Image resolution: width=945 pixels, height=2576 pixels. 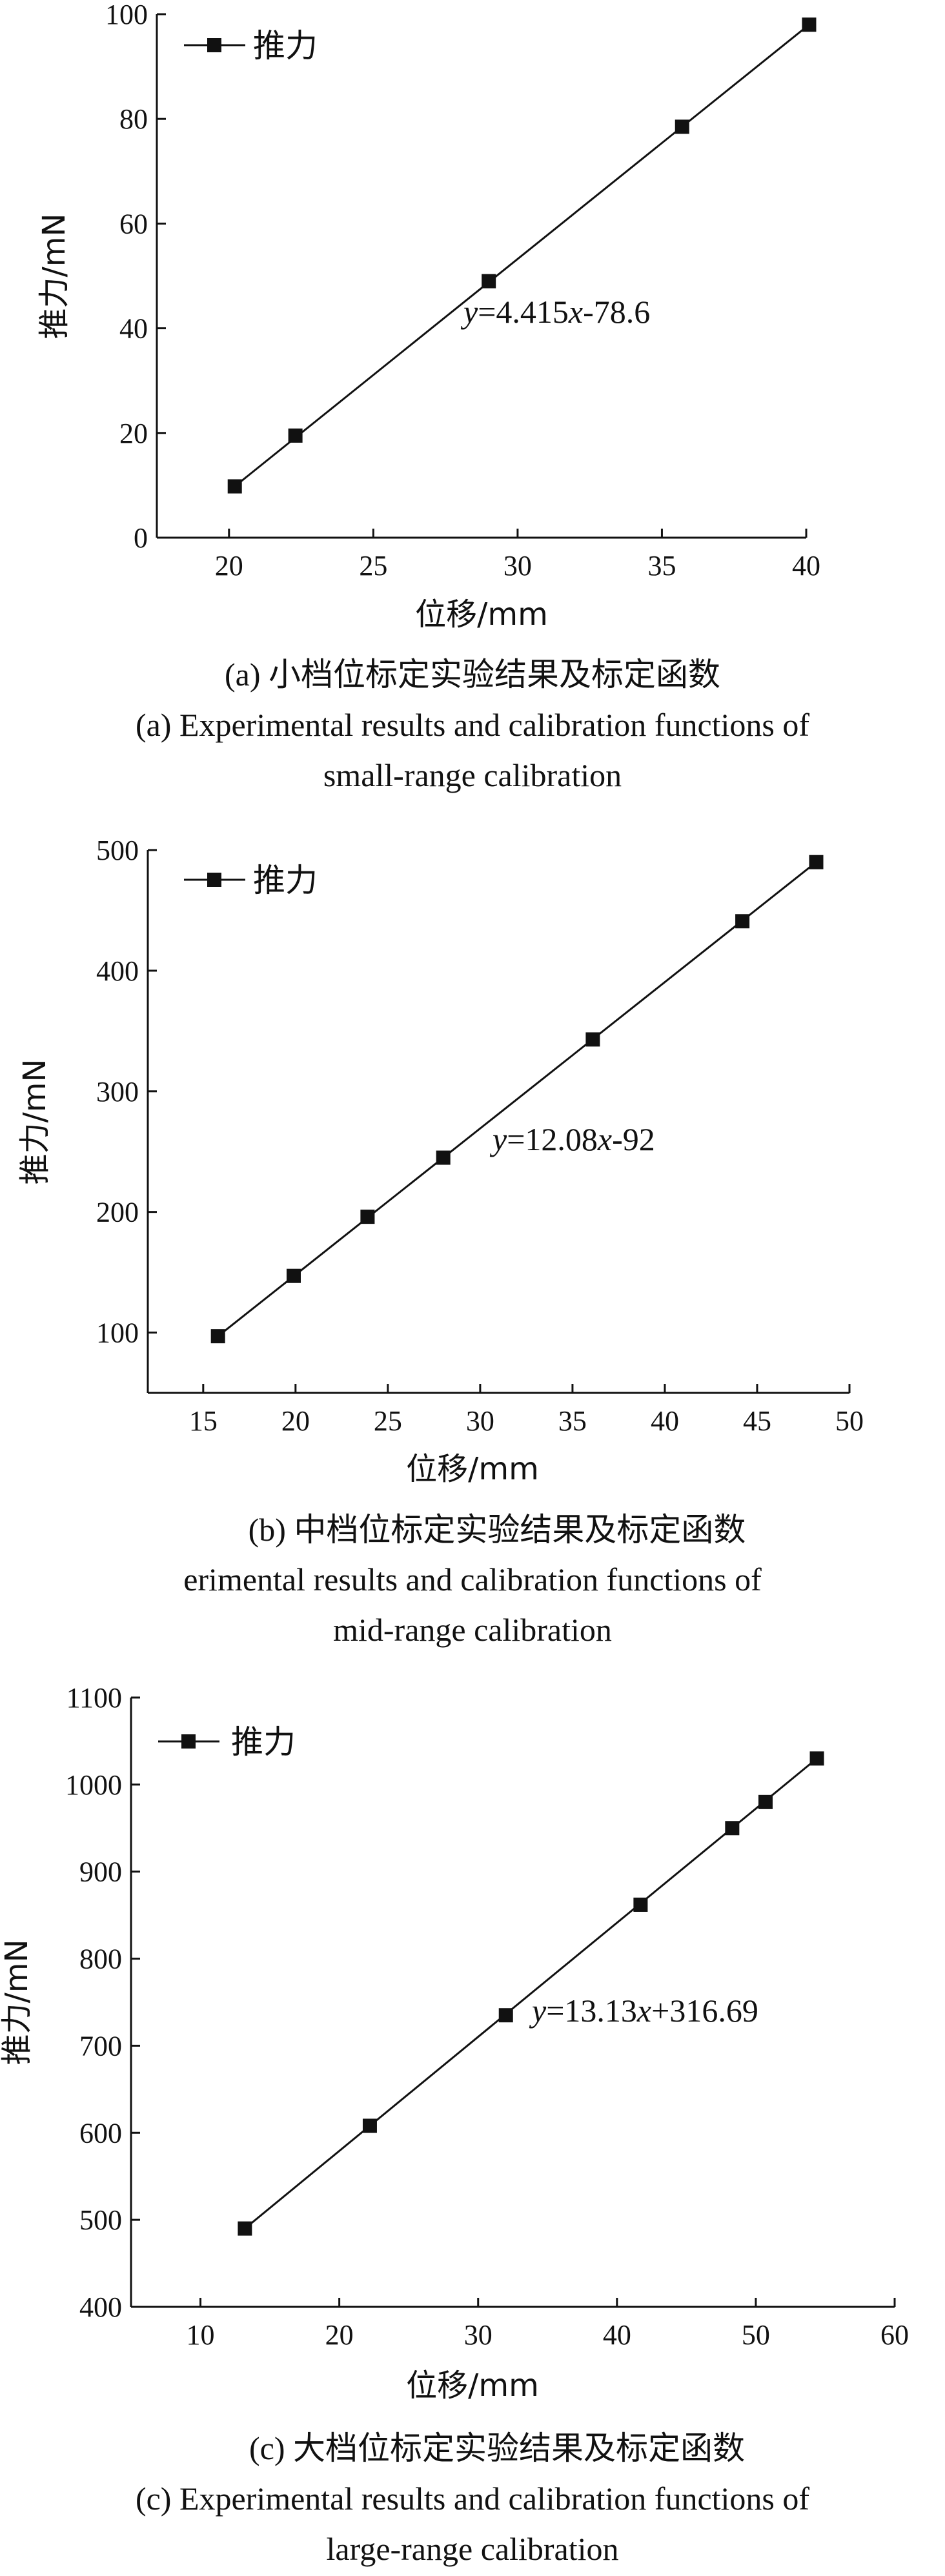 What do you see at coordinates (133, 119) in the screenshot?
I see `panel-a-y-tick-label: 80` at bounding box center [133, 119].